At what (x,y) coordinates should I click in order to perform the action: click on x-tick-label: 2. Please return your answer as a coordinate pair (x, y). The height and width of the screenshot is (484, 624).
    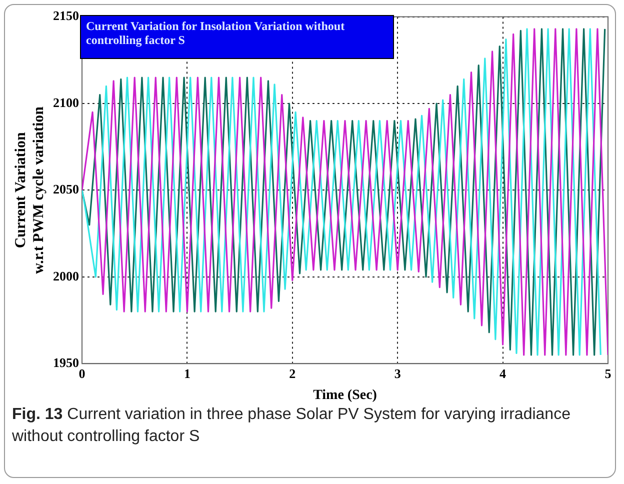
    Looking at the image, I should click on (292, 373).